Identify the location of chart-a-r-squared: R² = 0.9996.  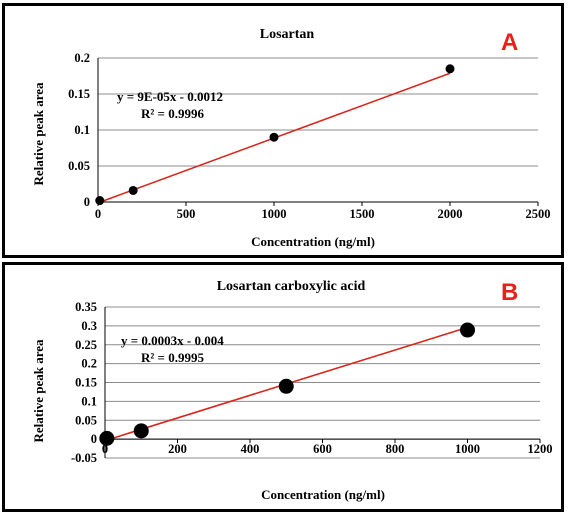
(172, 113).